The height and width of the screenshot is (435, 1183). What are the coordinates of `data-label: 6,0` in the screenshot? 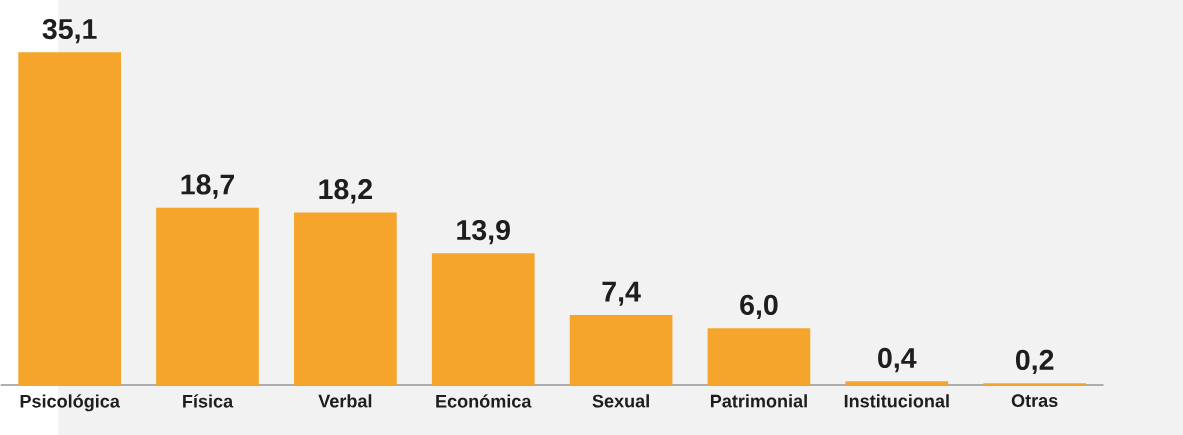 It's located at (759, 306).